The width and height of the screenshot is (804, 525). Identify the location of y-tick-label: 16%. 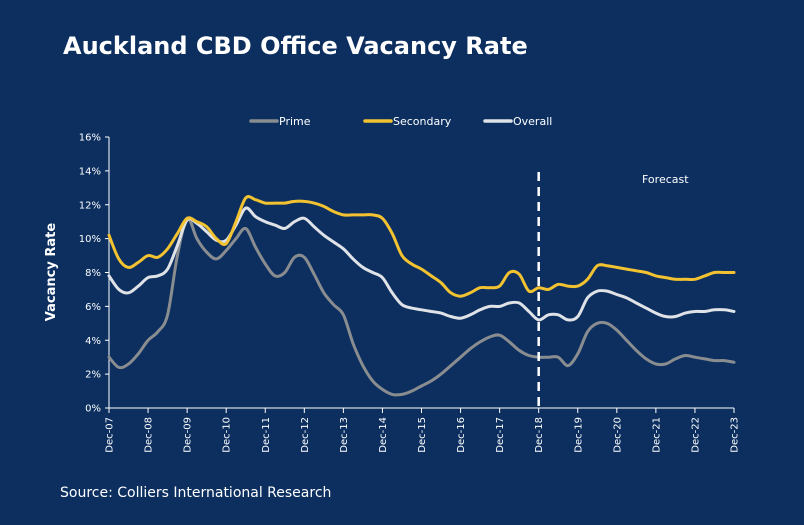
(90, 138).